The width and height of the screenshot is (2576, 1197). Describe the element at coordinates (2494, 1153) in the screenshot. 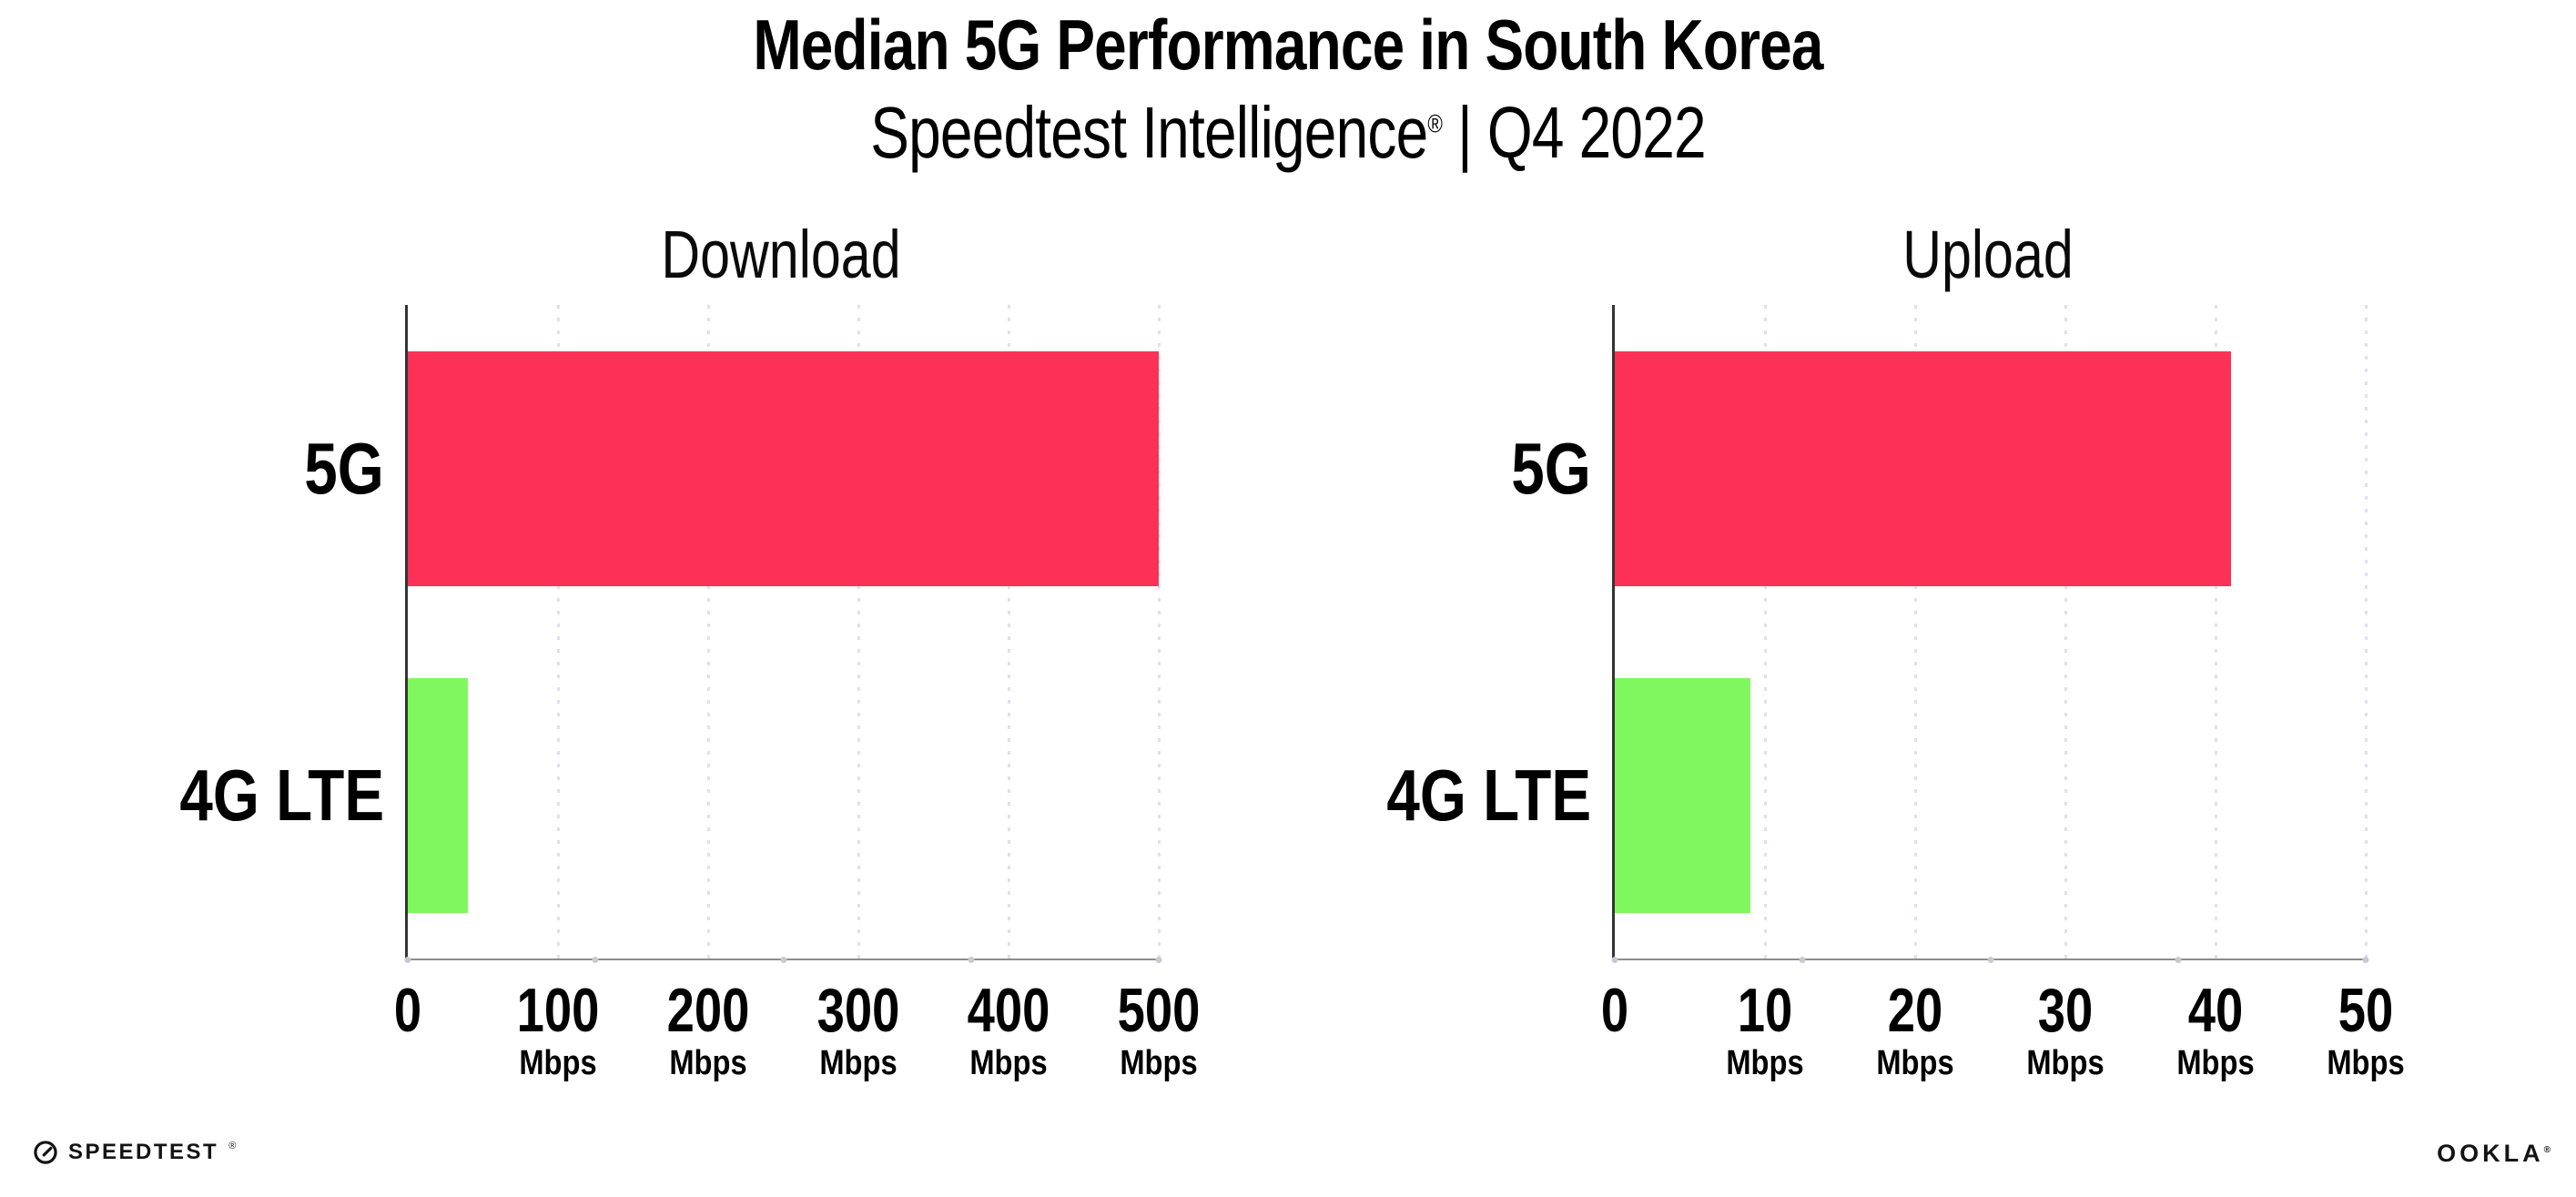

I see `ookla-logo: OOKLA®` at that location.